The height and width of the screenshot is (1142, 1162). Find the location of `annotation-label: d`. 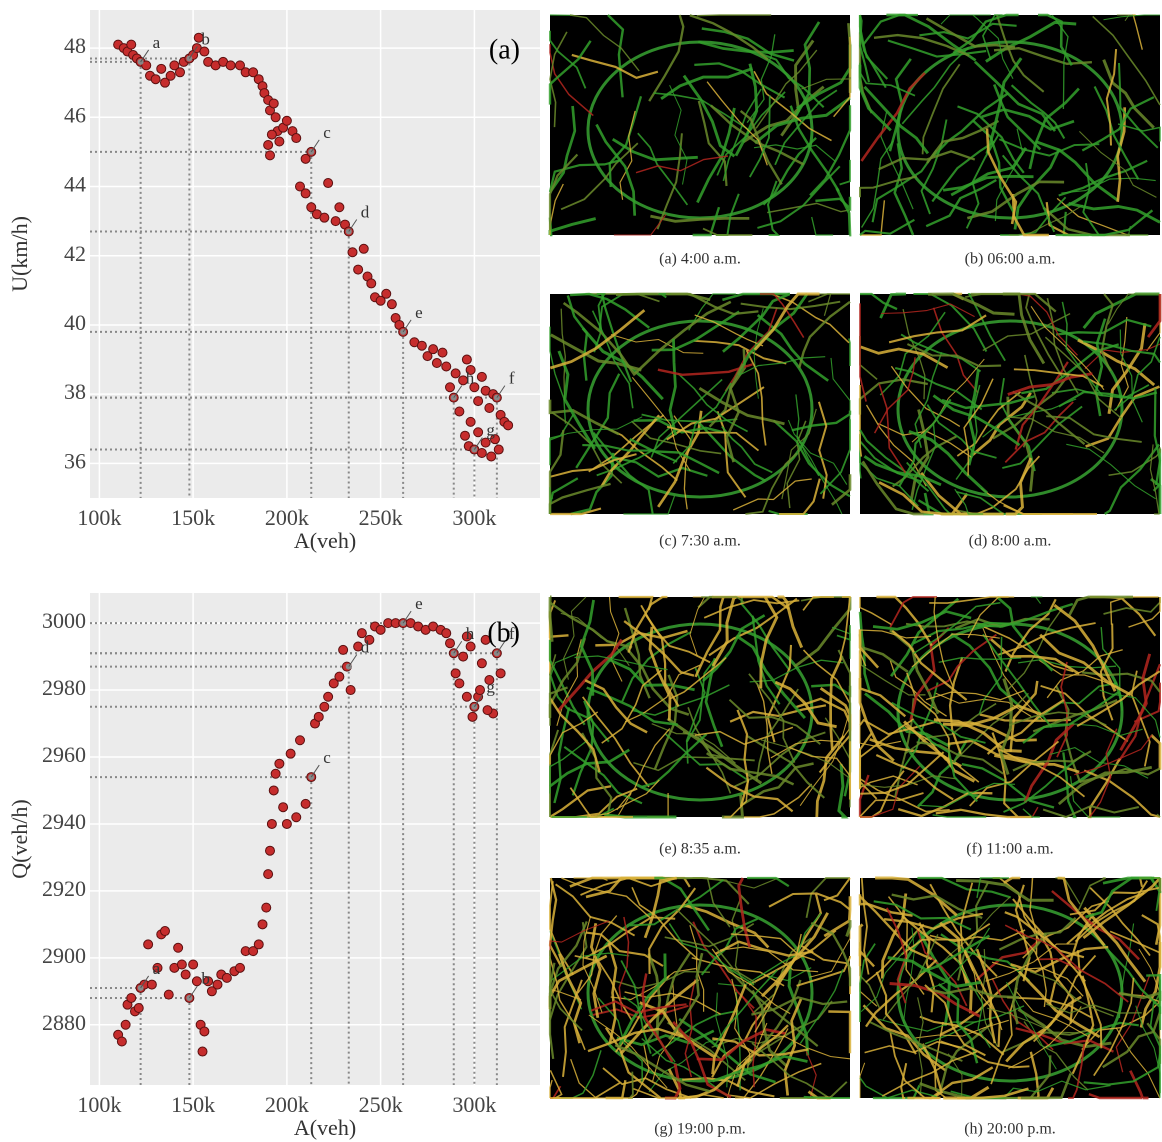

annotation-label: d is located at coordinates (365, 647).